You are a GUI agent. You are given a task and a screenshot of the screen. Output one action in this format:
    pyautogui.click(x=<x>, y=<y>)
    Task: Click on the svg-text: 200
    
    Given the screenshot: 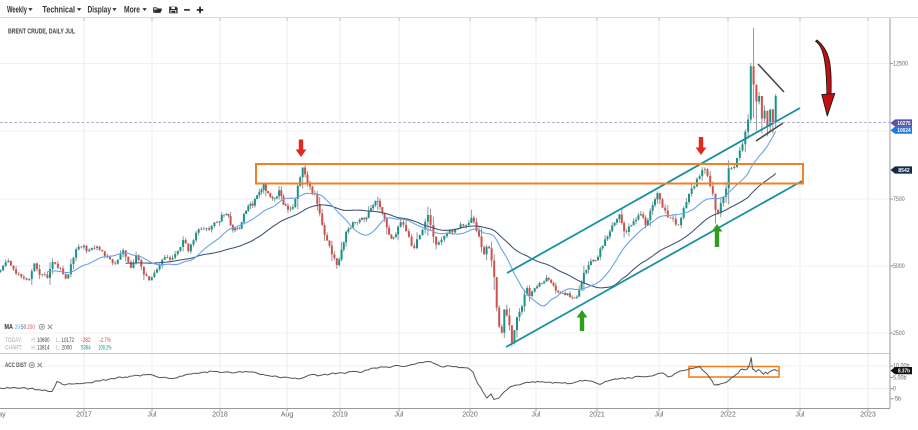 What is the action you would take?
    pyautogui.click(x=31, y=327)
    